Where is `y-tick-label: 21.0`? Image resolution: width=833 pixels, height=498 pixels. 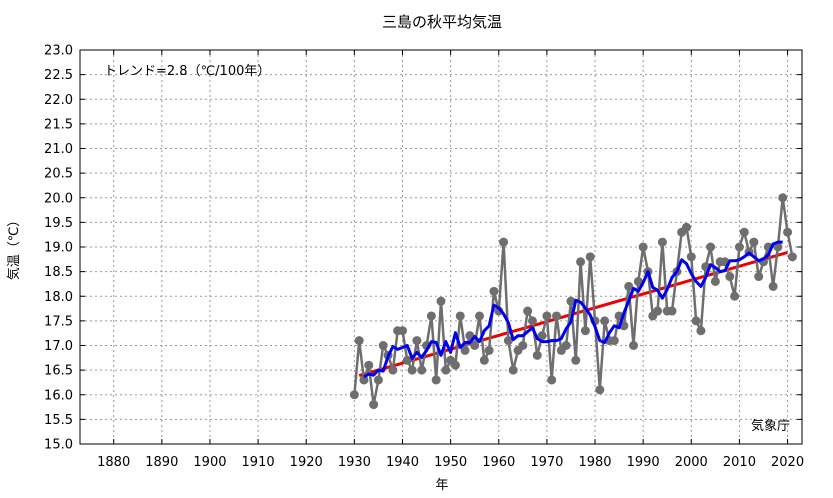
y-tick-label: 21.0 is located at coordinates (58, 149).